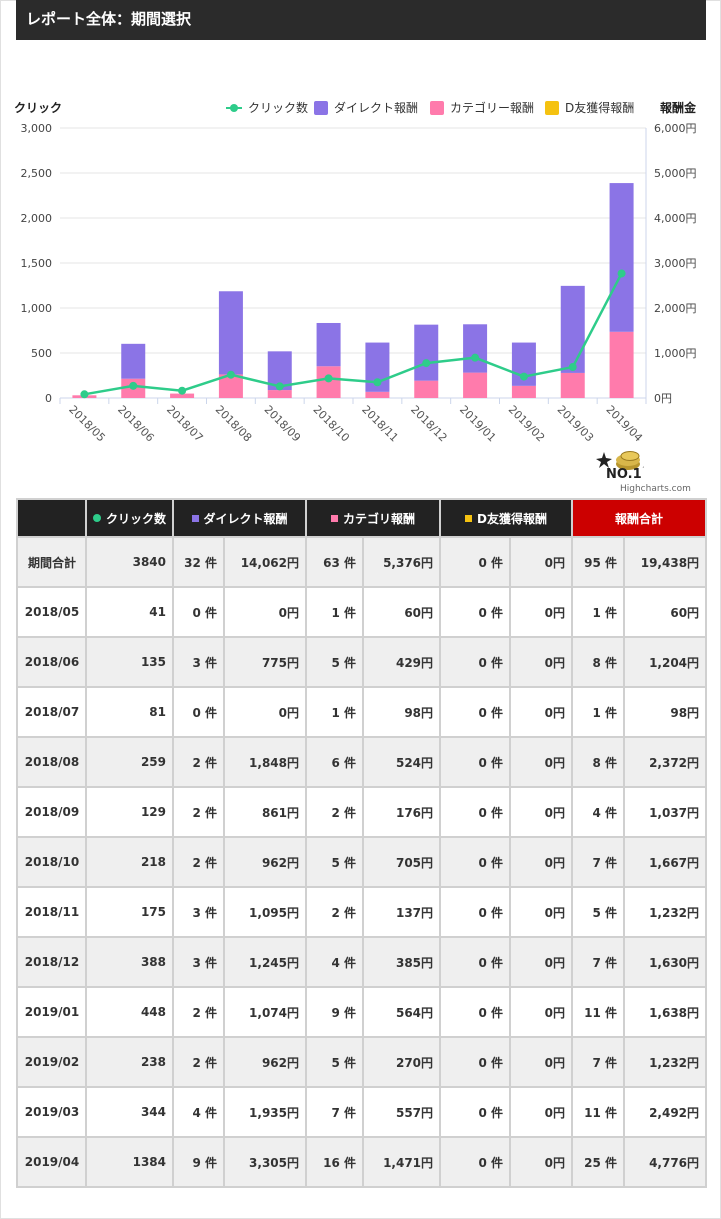 The width and height of the screenshot is (721, 1219). Describe the element at coordinates (51, 1112) in the screenshot. I see `row-label: 2019/03` at that location.